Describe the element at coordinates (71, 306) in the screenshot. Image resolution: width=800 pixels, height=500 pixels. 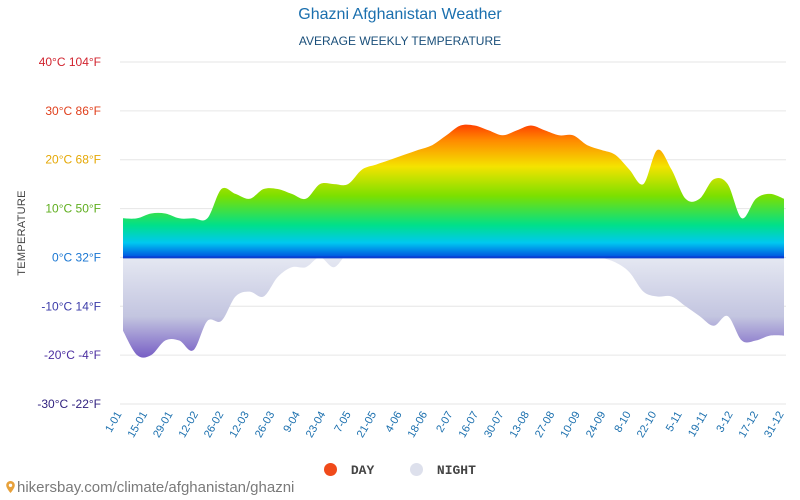
I see `y-tick-label: -10°C 14°F` at that location.